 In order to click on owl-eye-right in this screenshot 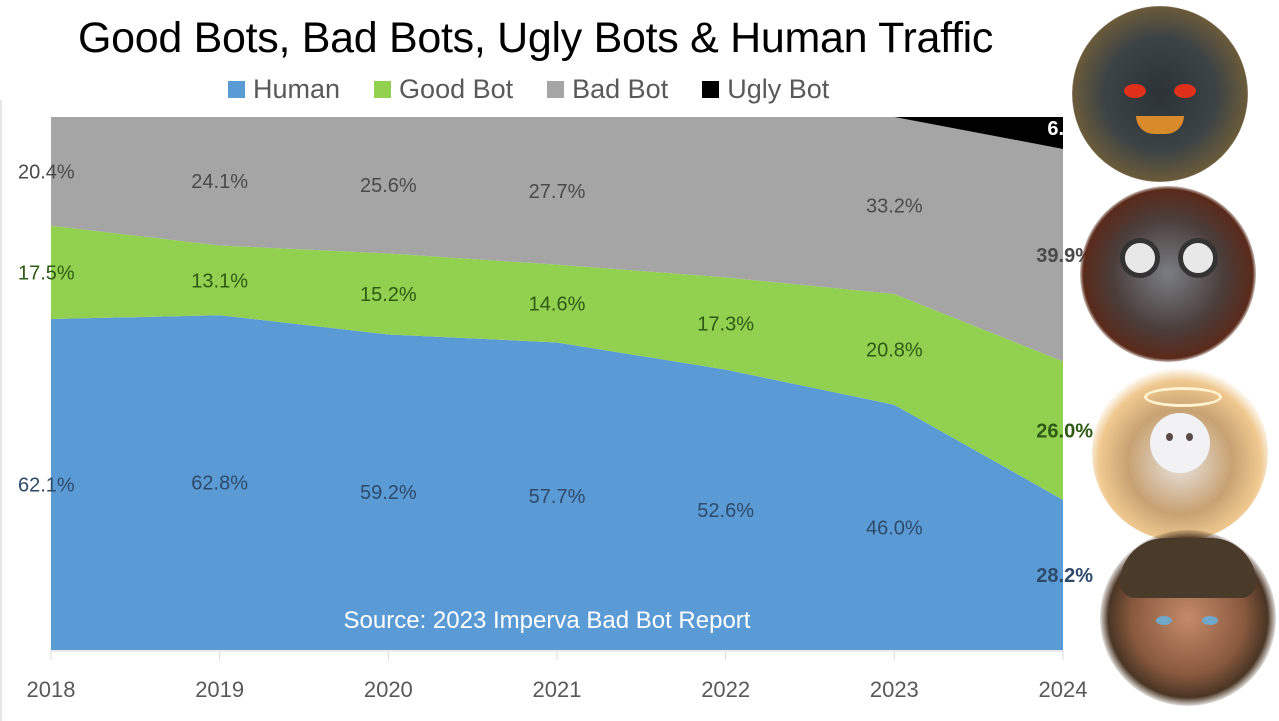, I will do `click(1198, 258)`.